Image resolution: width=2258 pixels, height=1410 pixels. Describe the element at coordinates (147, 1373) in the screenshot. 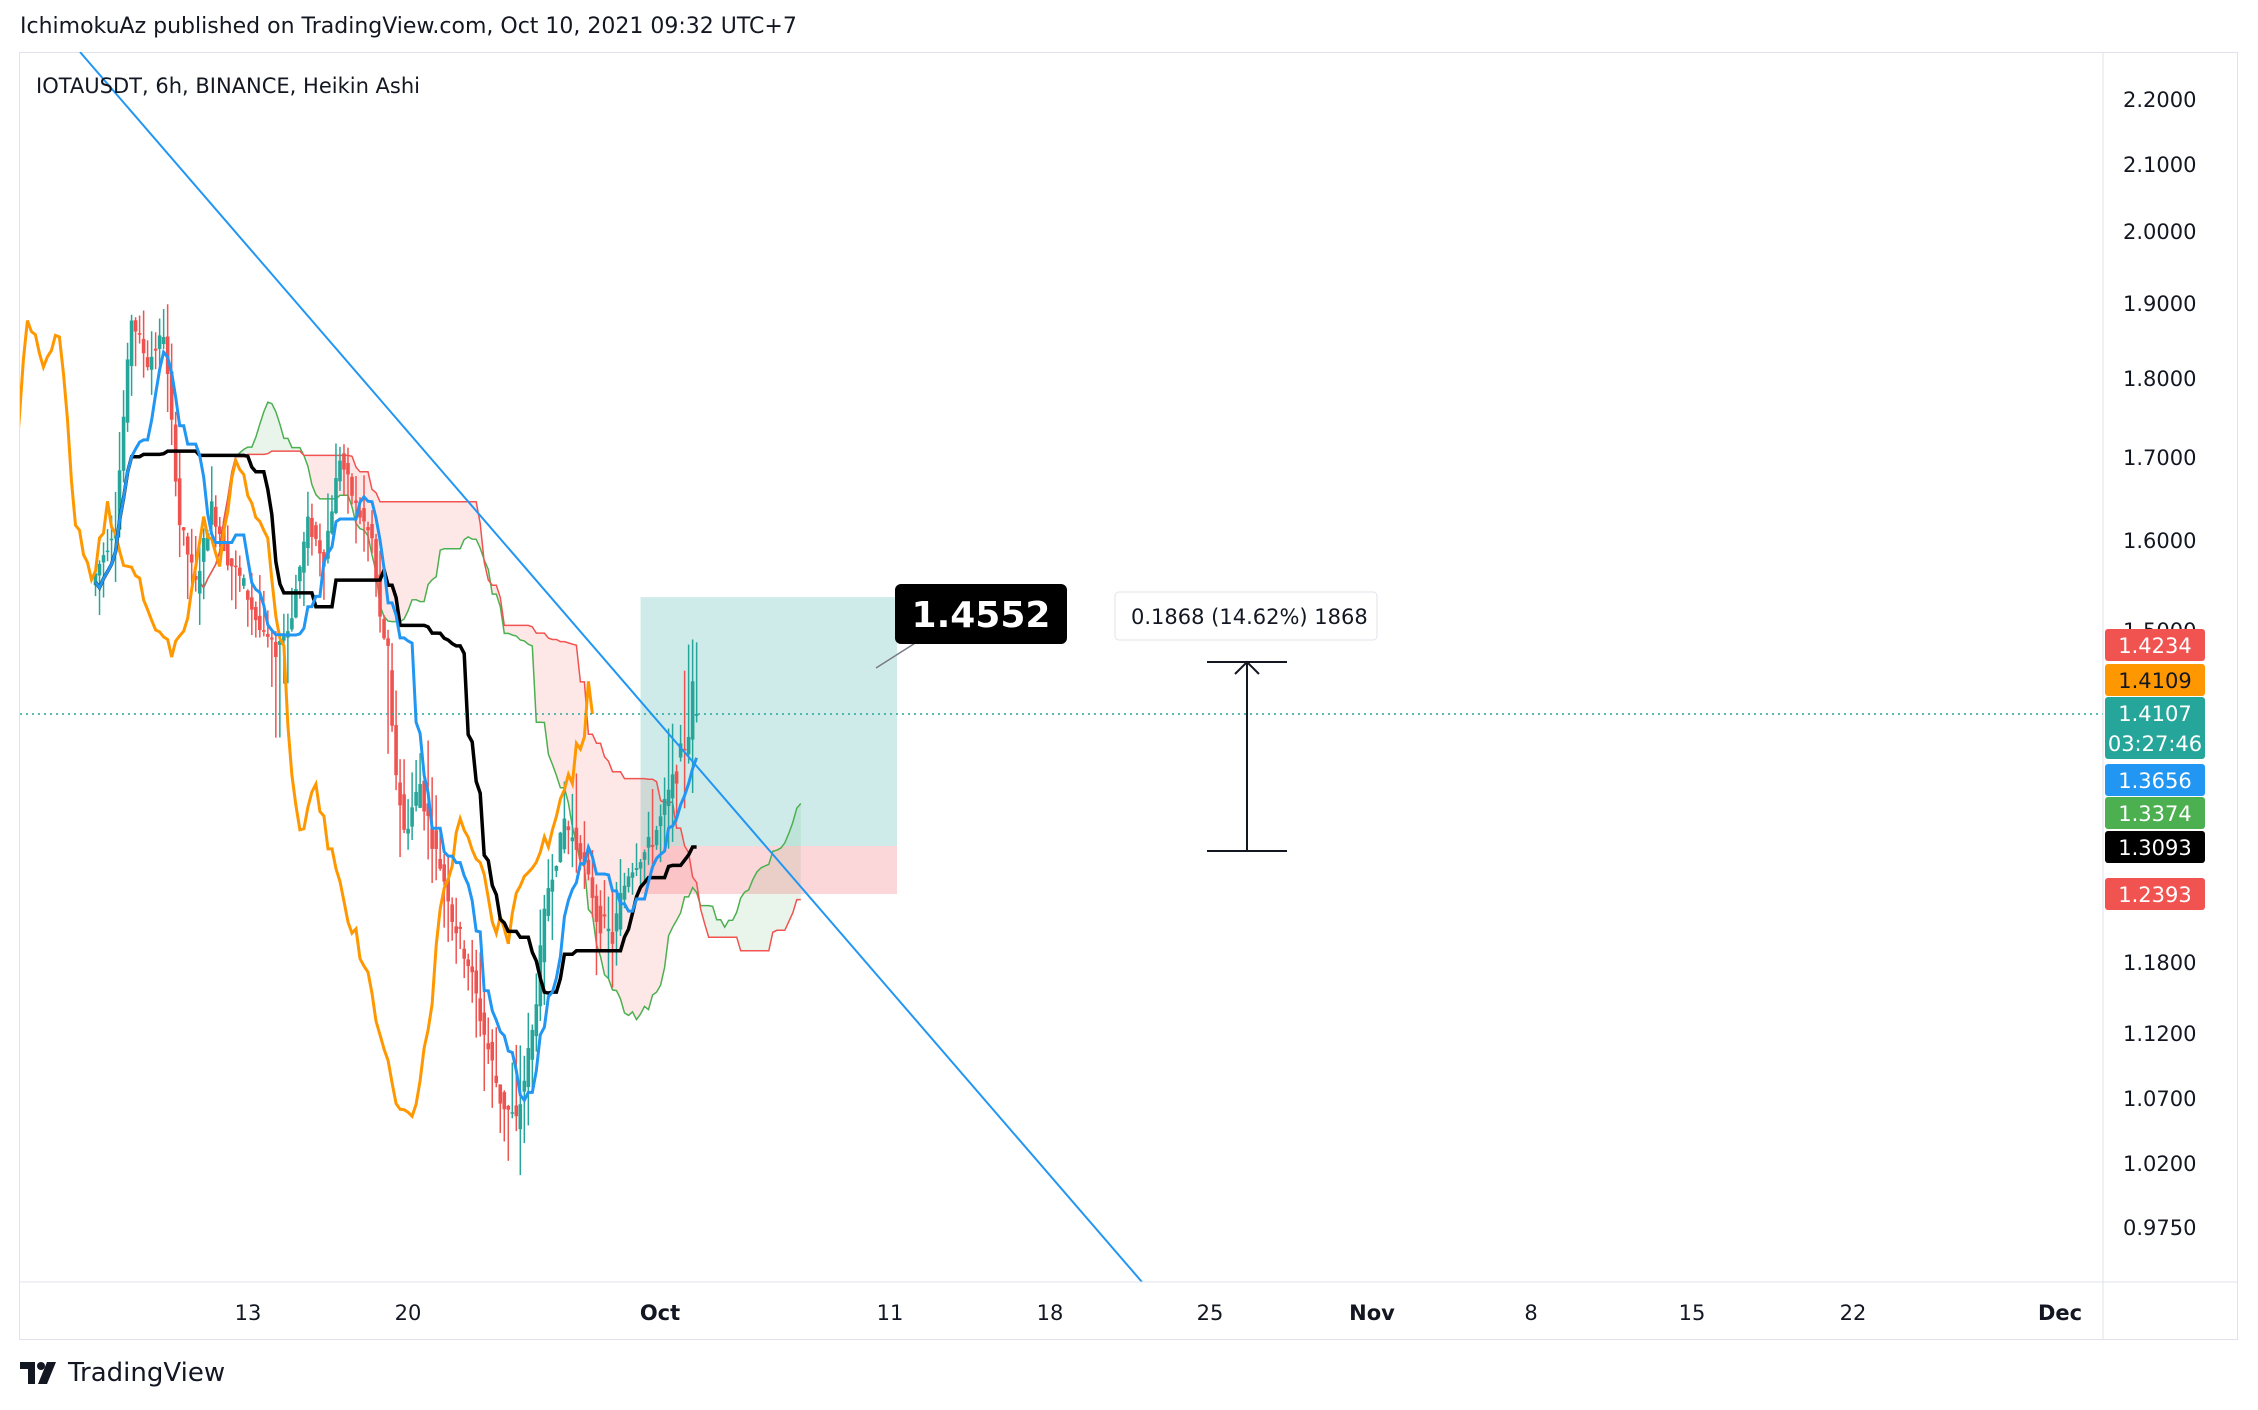

I see `tradingview-brand-text: TradingView` at that location.